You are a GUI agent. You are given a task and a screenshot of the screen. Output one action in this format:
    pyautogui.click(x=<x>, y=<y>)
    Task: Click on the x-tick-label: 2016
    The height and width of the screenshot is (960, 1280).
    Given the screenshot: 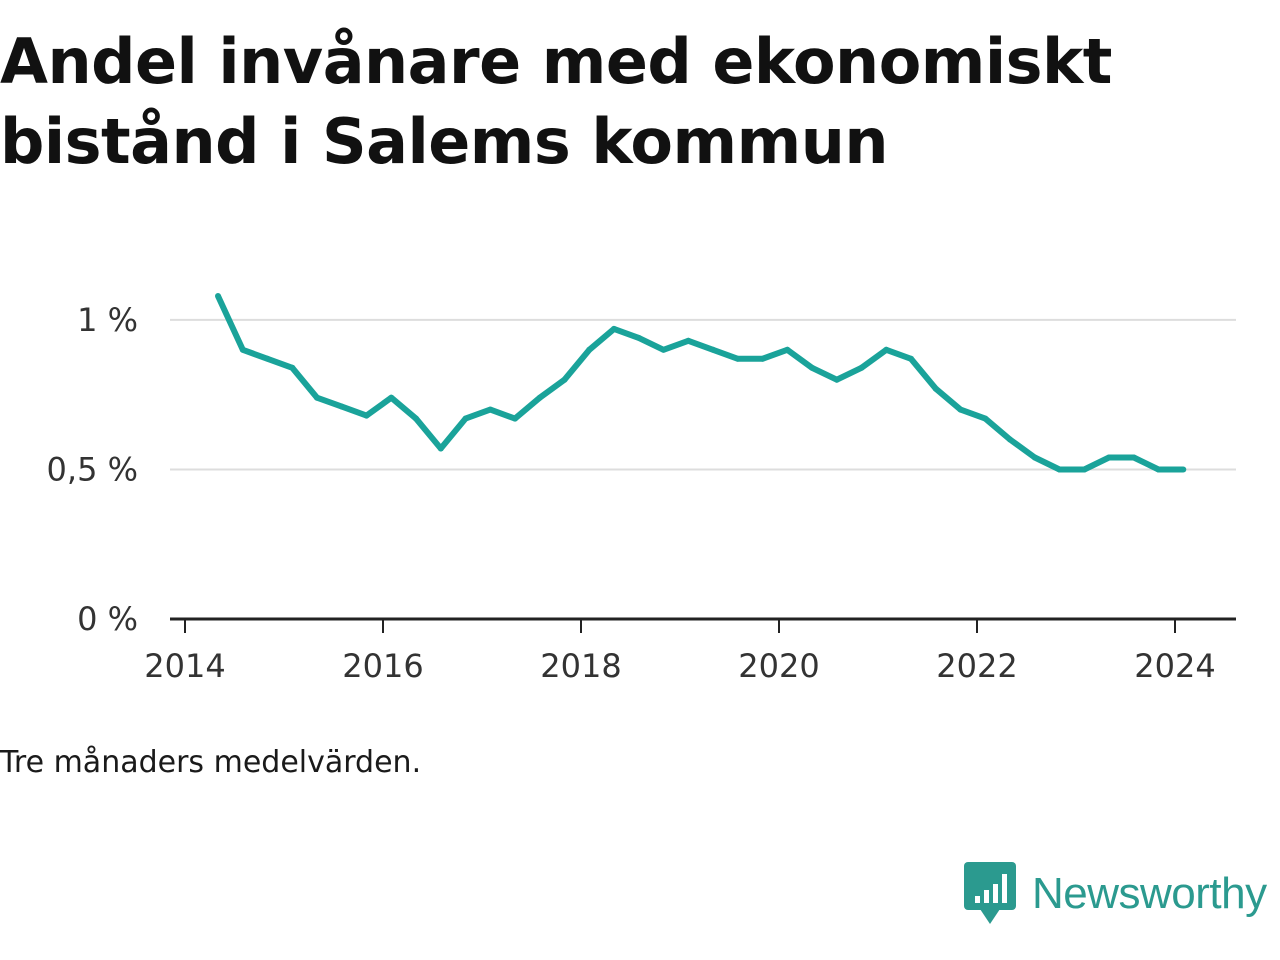 What is the action you would take?
    pyautogui.click(x=382, y=666)
    